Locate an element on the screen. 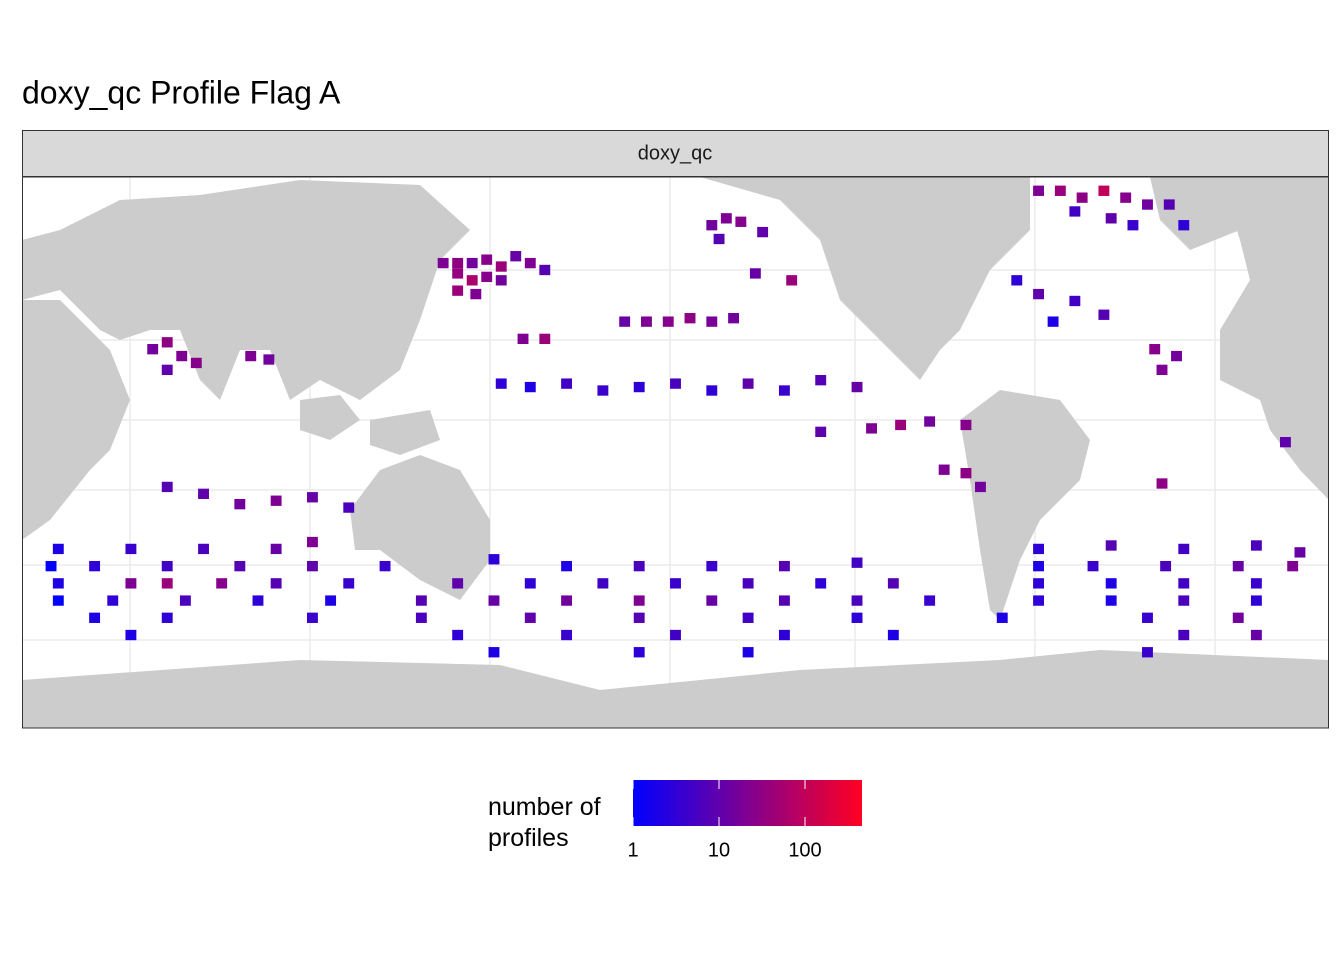 This screenshot has width=1344, height=960. legend-tick-label: 100 is located at coordinates (804, 850).